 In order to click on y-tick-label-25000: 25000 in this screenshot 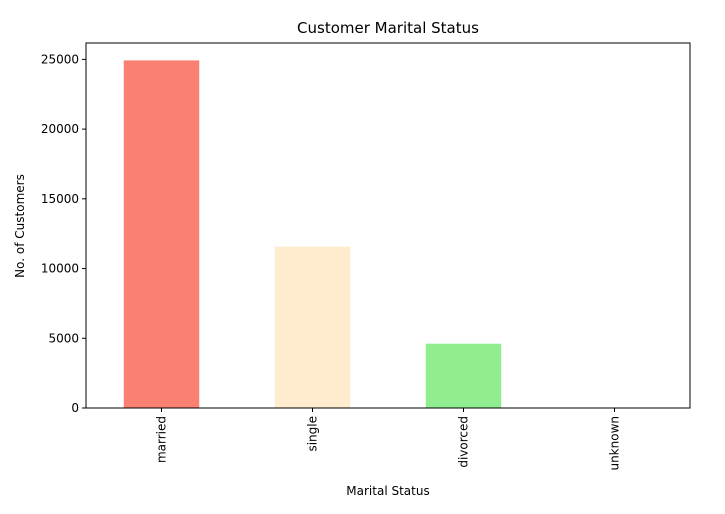, I will do `click(60, 59)`.